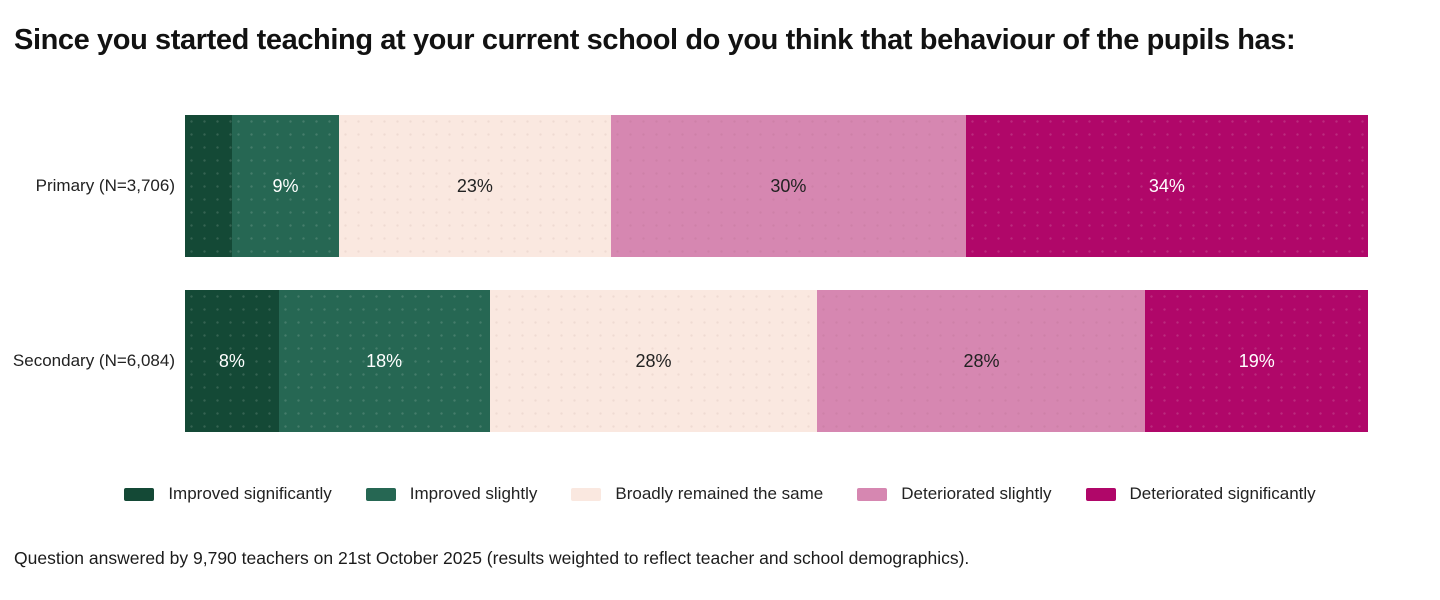 The image size is (1440, 600). I want to click on legend-item: Deteriorated significantly, so click(1200, 494).